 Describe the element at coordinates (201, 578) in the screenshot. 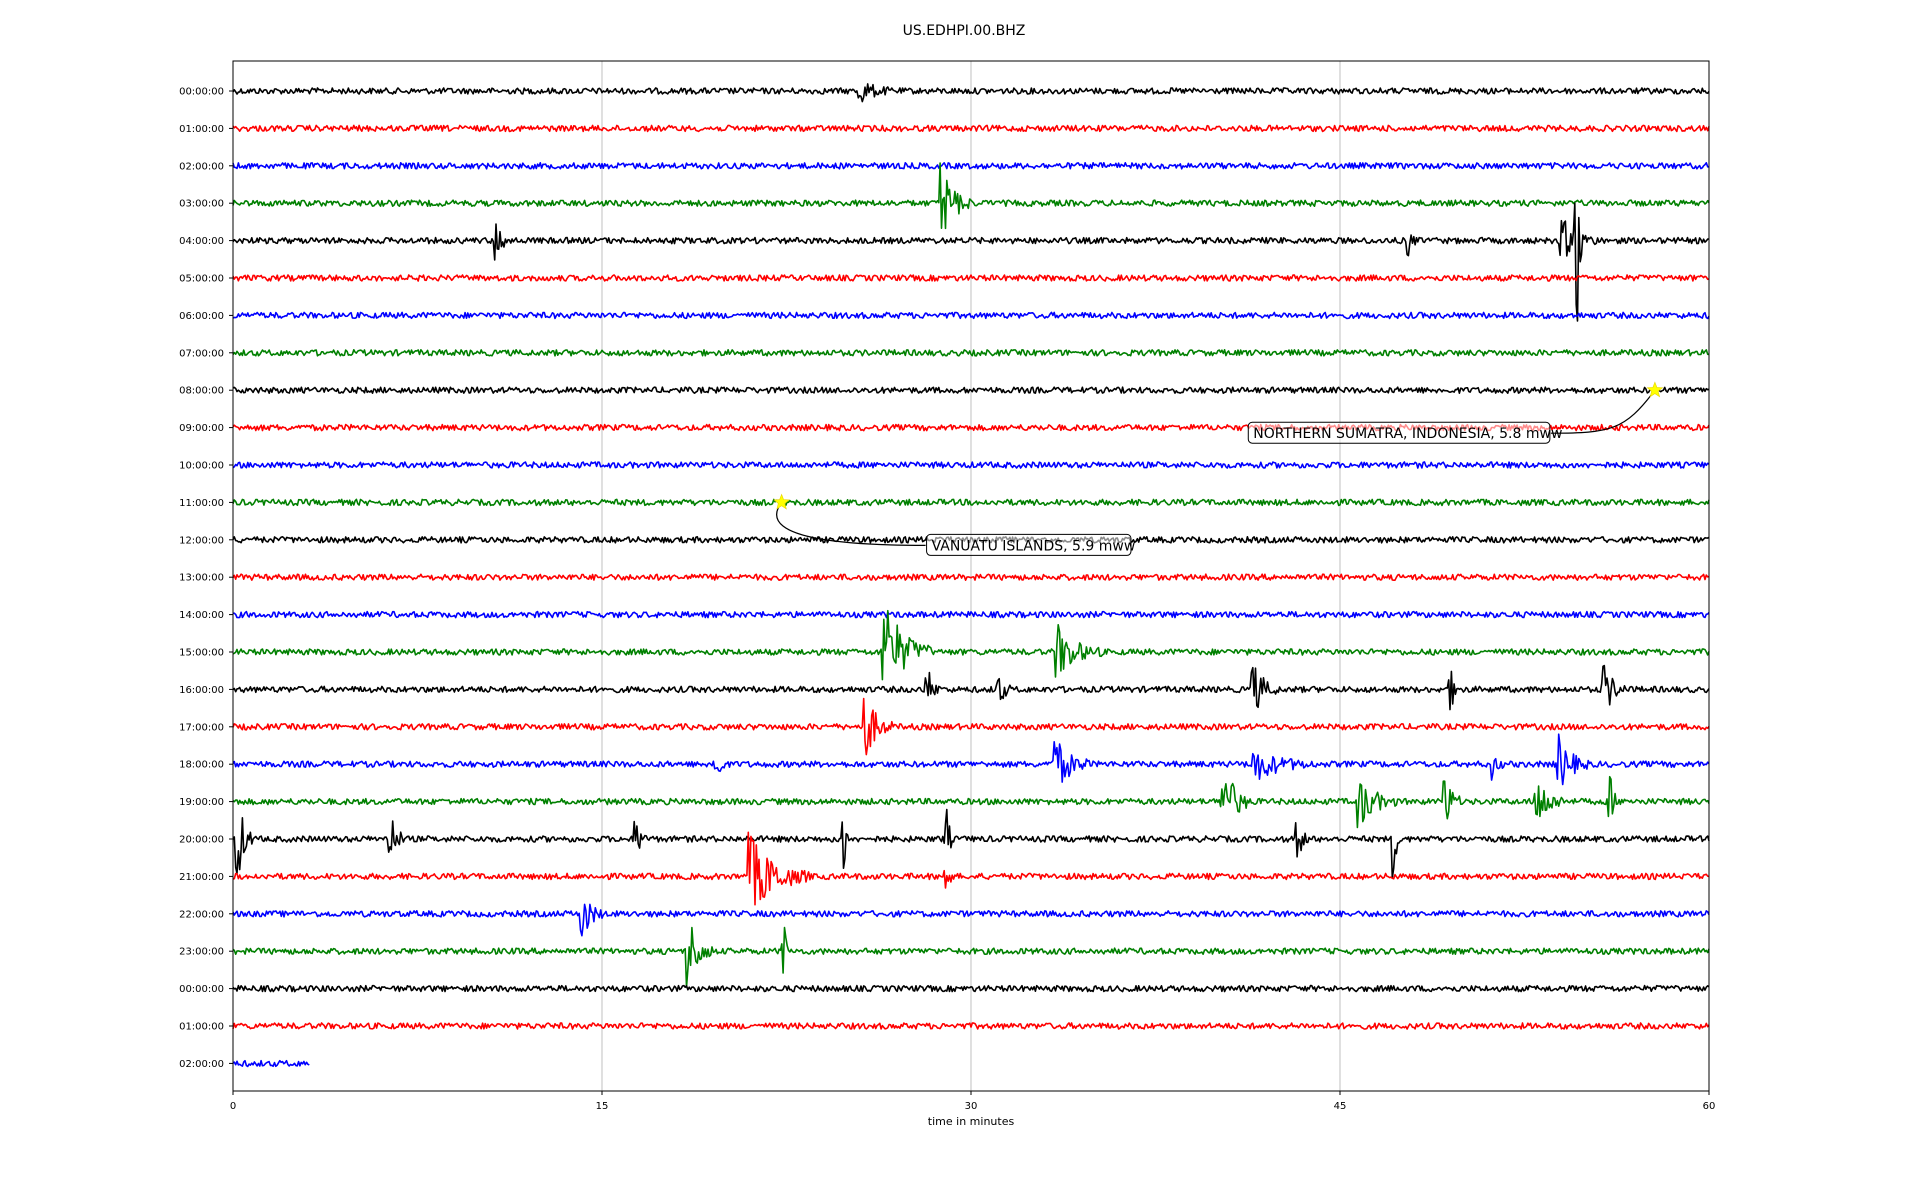

I see `y-tick-label: 13:00:00` at that location.